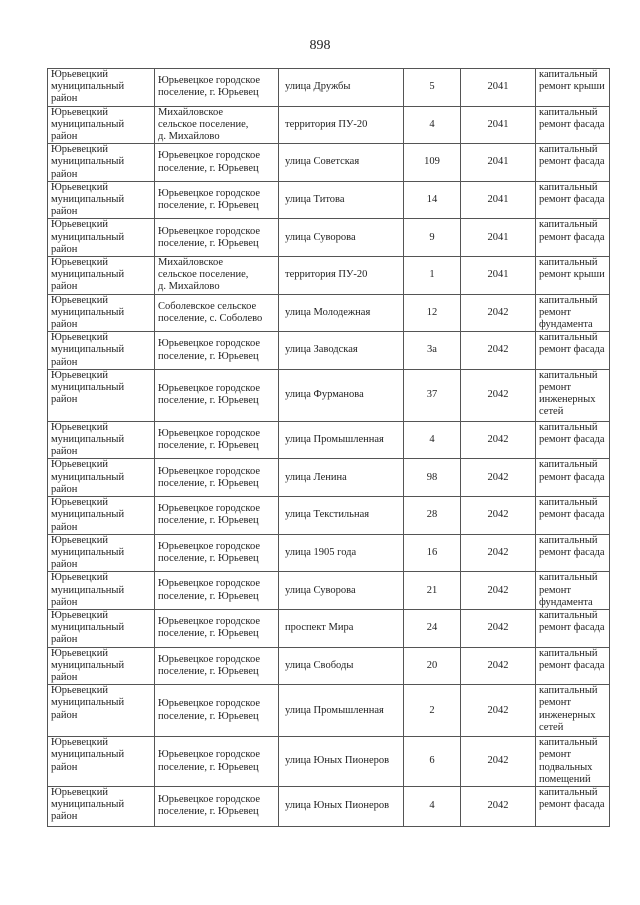 The image size is (640, 905). I want to click on street-cell: улица Фурманова, so click(341, 395).